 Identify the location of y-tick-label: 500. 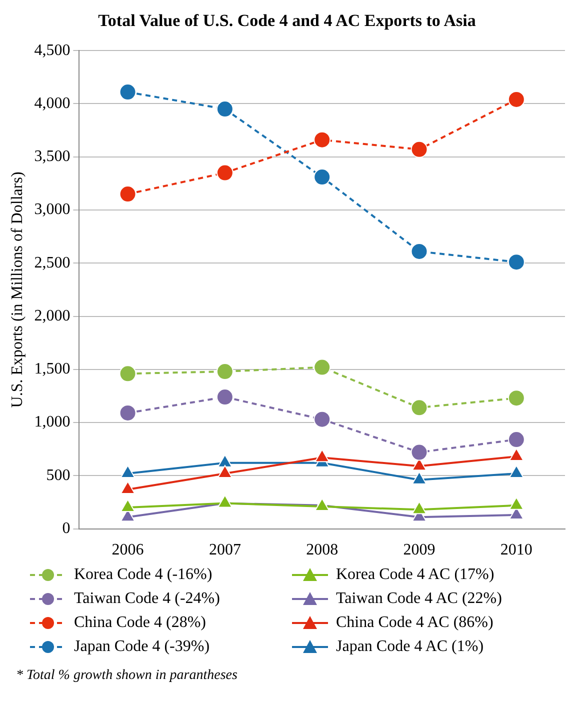
(58, 475).